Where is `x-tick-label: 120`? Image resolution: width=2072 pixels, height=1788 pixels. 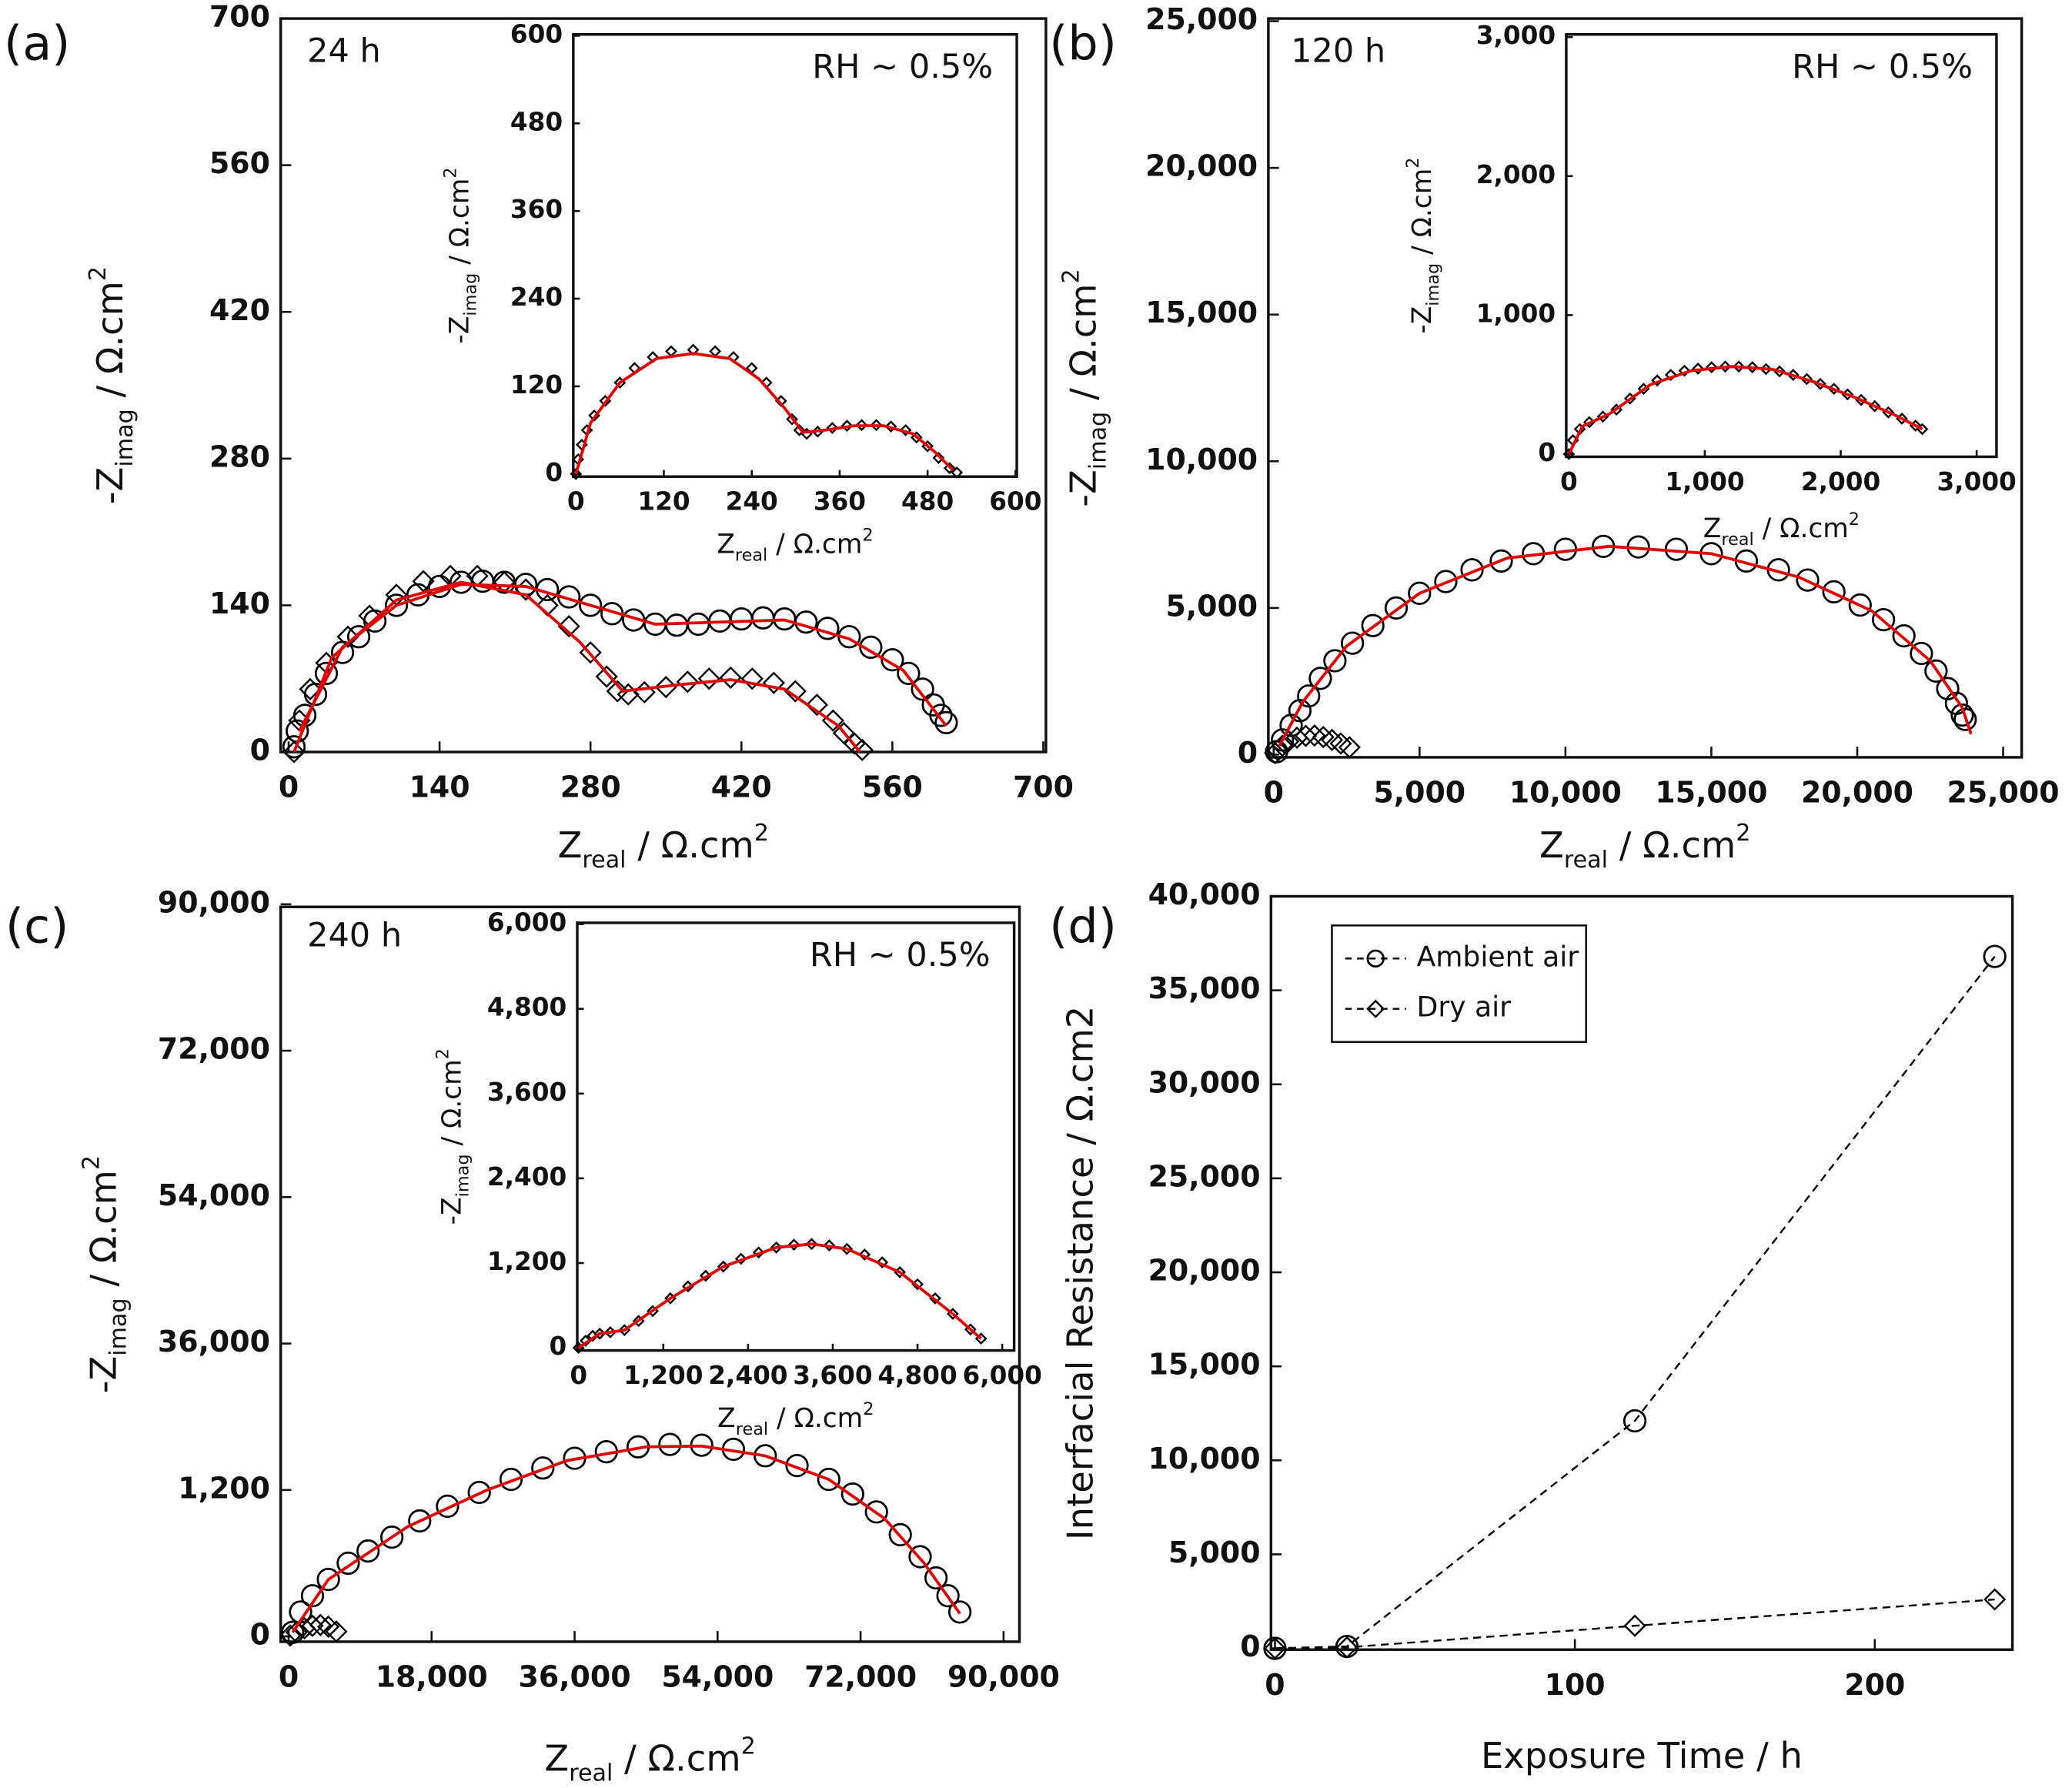
x-tick-label: 120 is located at coordinates (663, 501).